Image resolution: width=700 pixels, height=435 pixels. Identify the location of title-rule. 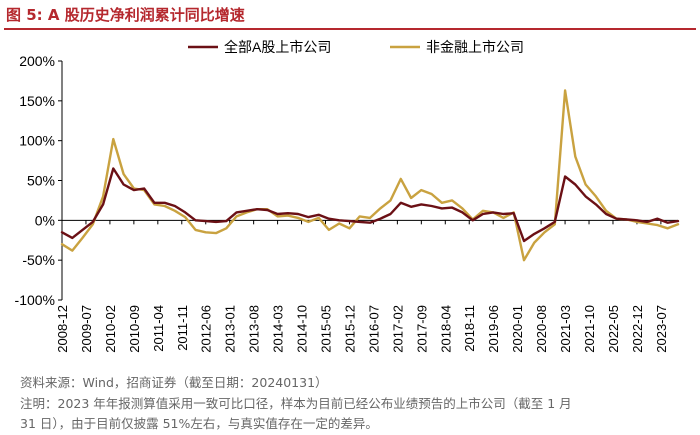
(350, 29).